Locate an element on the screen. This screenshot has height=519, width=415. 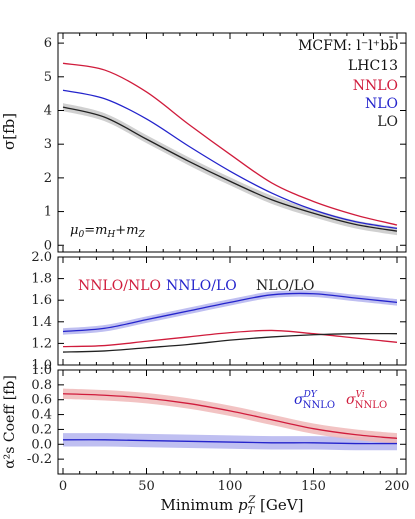
scale-label: μ0=mH+mZ is located at coordinates (108, 231).